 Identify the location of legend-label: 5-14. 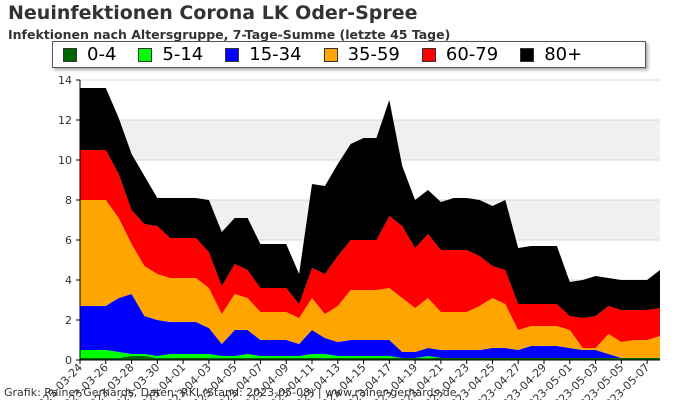
(183, 54).